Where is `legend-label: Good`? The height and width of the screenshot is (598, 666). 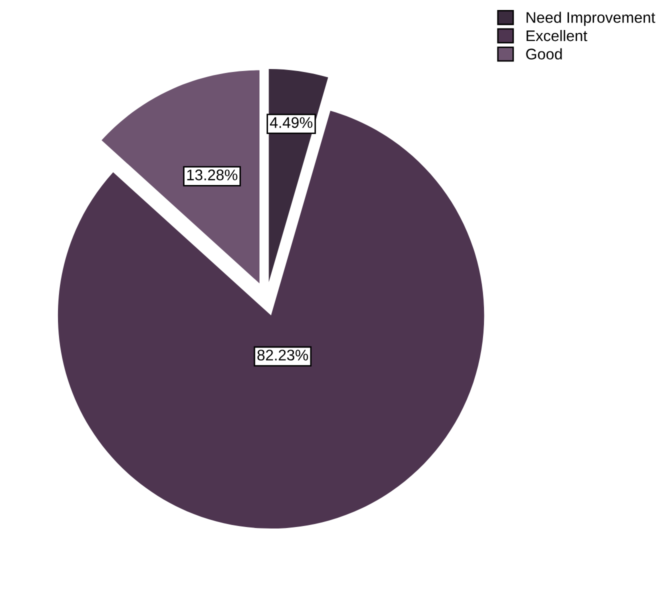
legend-label: Good is located at coordinates (544, 54).